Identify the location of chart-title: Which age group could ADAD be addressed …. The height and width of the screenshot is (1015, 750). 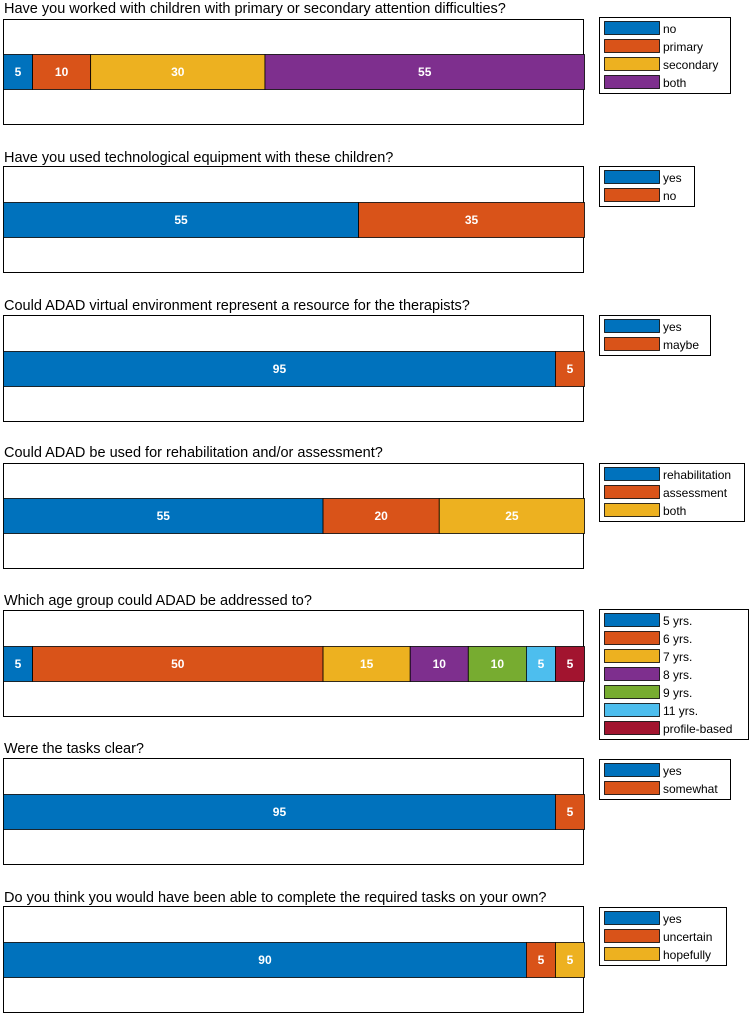
(158, 601).